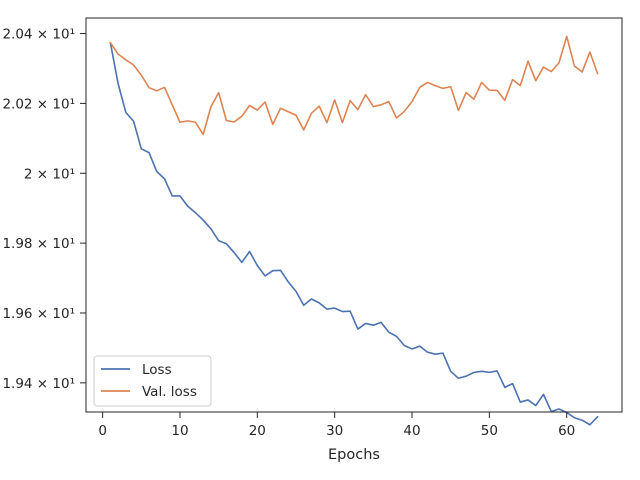 This screenshot has width=640, height=480. What do you see at coordinates (102, 431) in the screenshot?
I see `x-tick-label: 0` at bounding box center [102, 431].